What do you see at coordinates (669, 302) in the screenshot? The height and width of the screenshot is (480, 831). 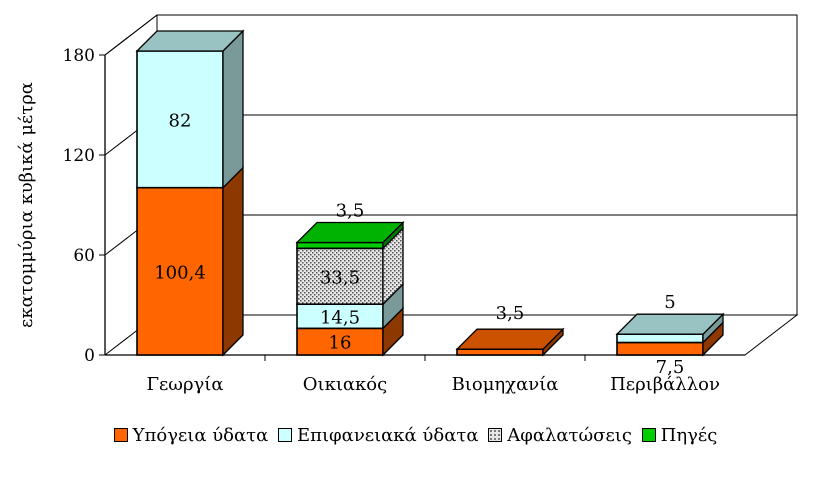 I see `data-label: 5` at bounding box center [669, 302].